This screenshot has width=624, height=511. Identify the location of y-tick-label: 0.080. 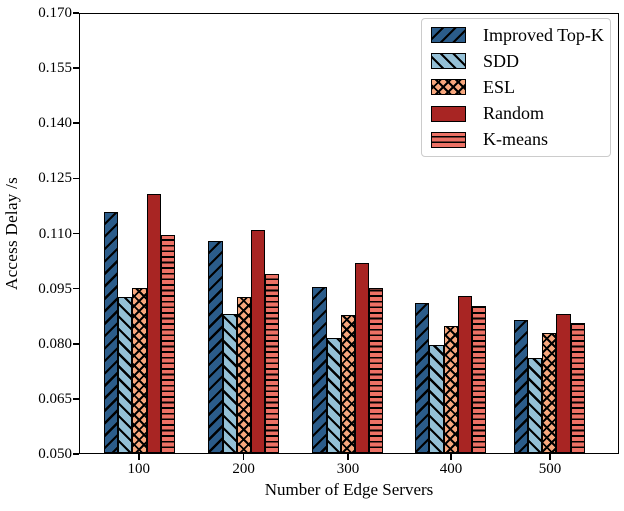
(55, 343).